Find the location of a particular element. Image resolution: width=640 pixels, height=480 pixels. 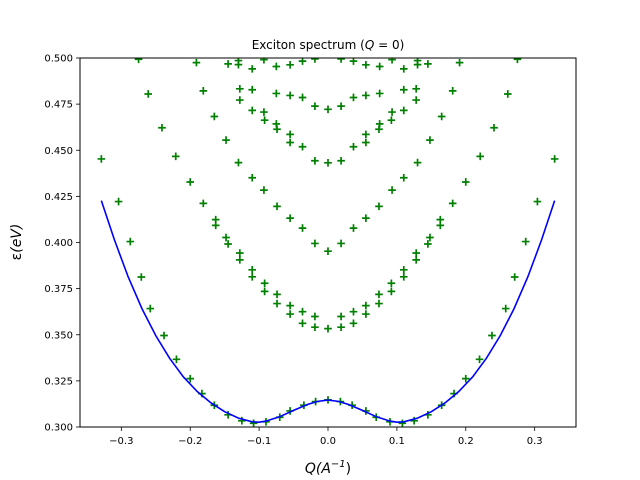

x-tick-label: 0.2 is located at coordinates (466, 441).